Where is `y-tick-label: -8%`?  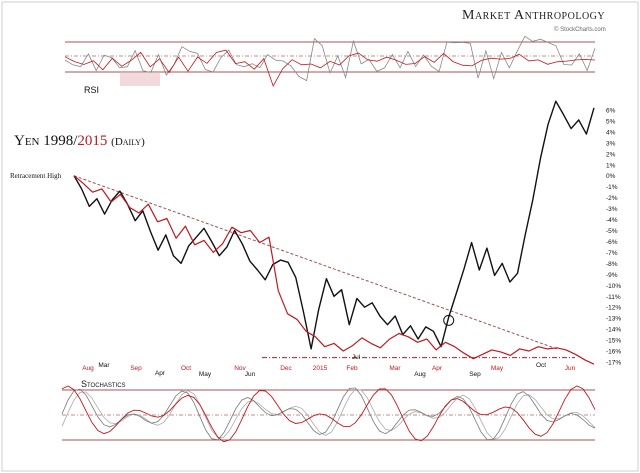 y-tick-label: -8% is located at coordinates (612, 264).